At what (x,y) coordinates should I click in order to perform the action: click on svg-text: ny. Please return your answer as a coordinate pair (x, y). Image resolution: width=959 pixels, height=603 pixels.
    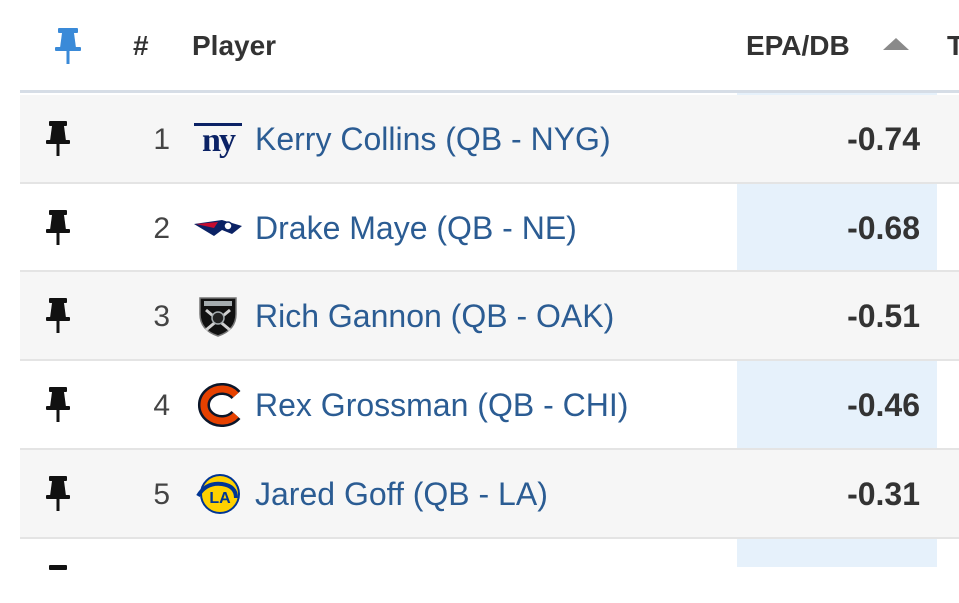
    Looking at the image, I should click on (219, 140).